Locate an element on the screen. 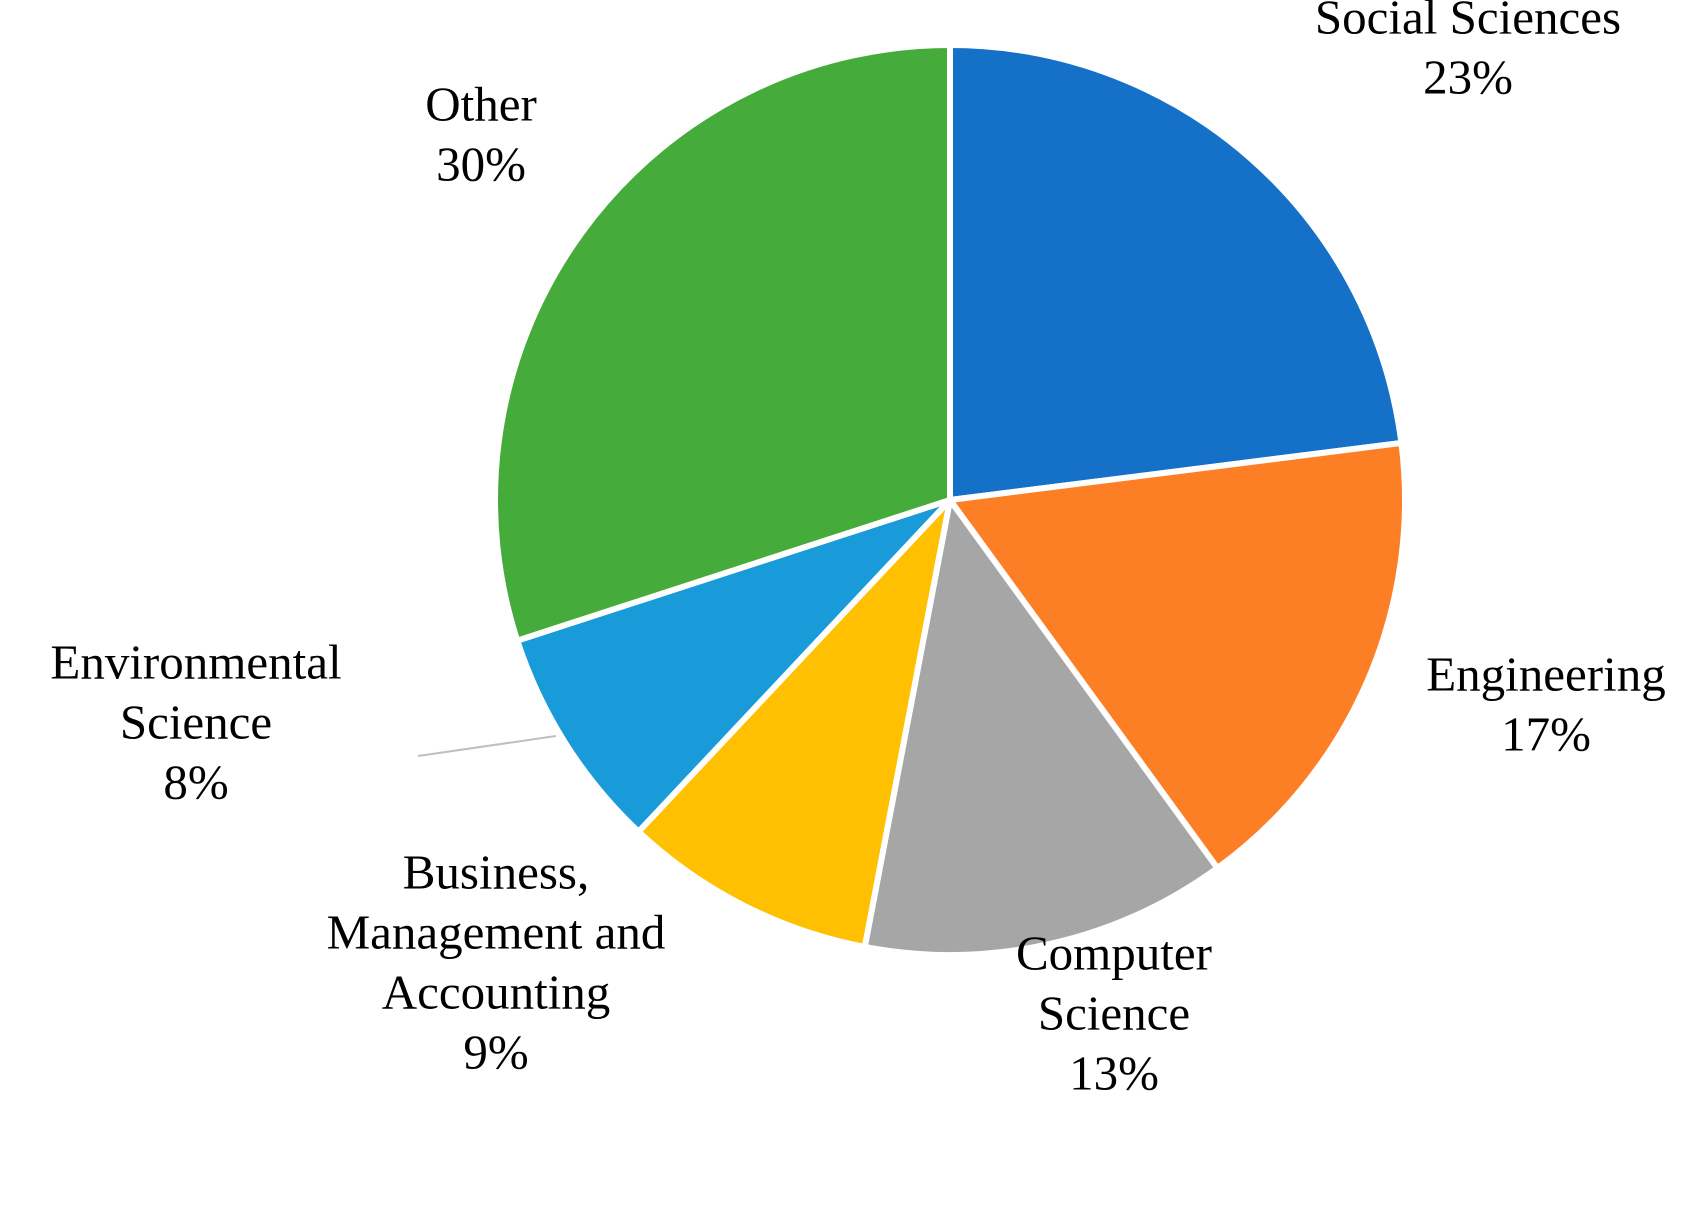 The width and height of the screenshot is (1688, 1209). slice-percent-label: 23% is located at coordinates (1468, 77).